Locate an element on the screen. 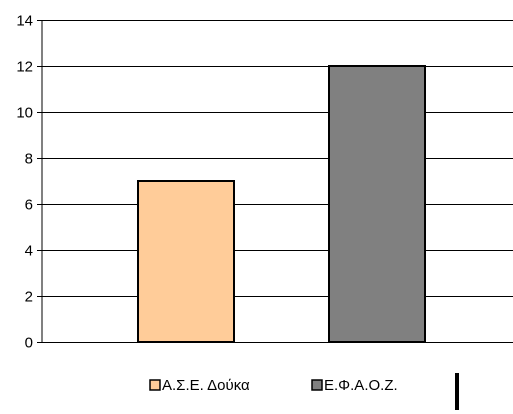  y-tick-label: 2 is located at coordinates (29, 297).